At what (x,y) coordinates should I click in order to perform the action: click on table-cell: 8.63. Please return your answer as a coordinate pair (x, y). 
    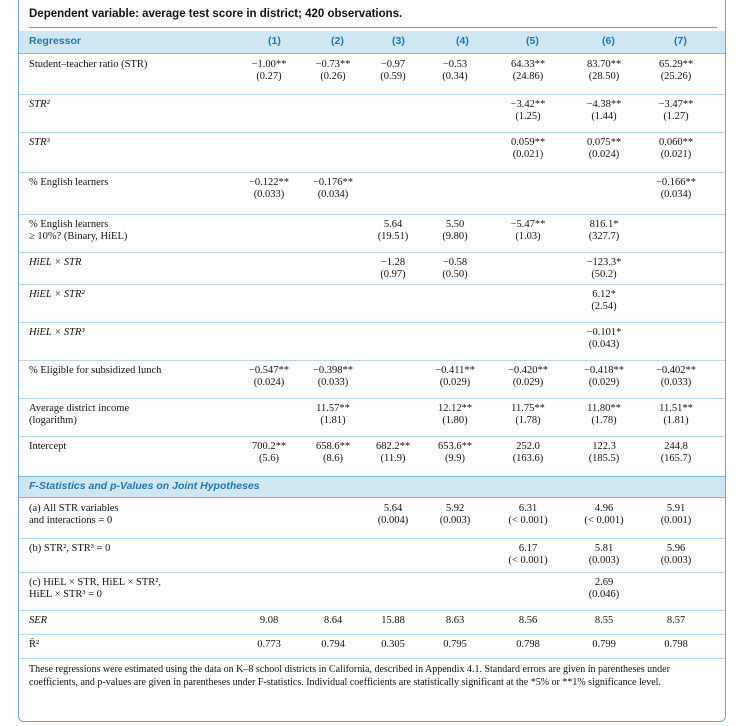
    Looking at the image, I should click on (455, 621).